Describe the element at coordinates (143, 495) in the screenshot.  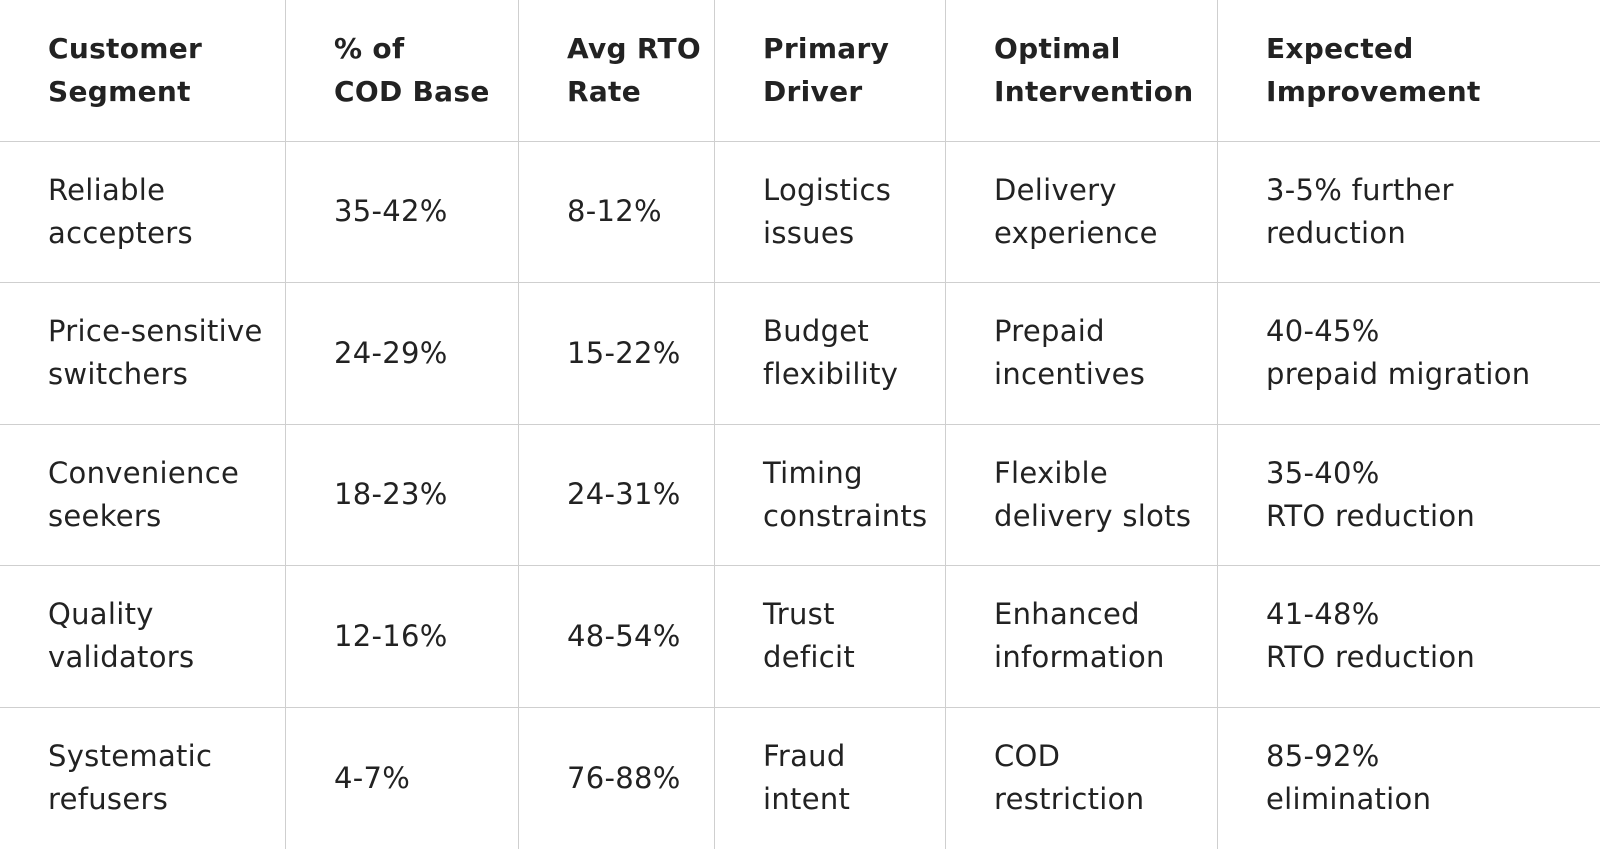
I see `table-cell: Convenience seekers` at that location.